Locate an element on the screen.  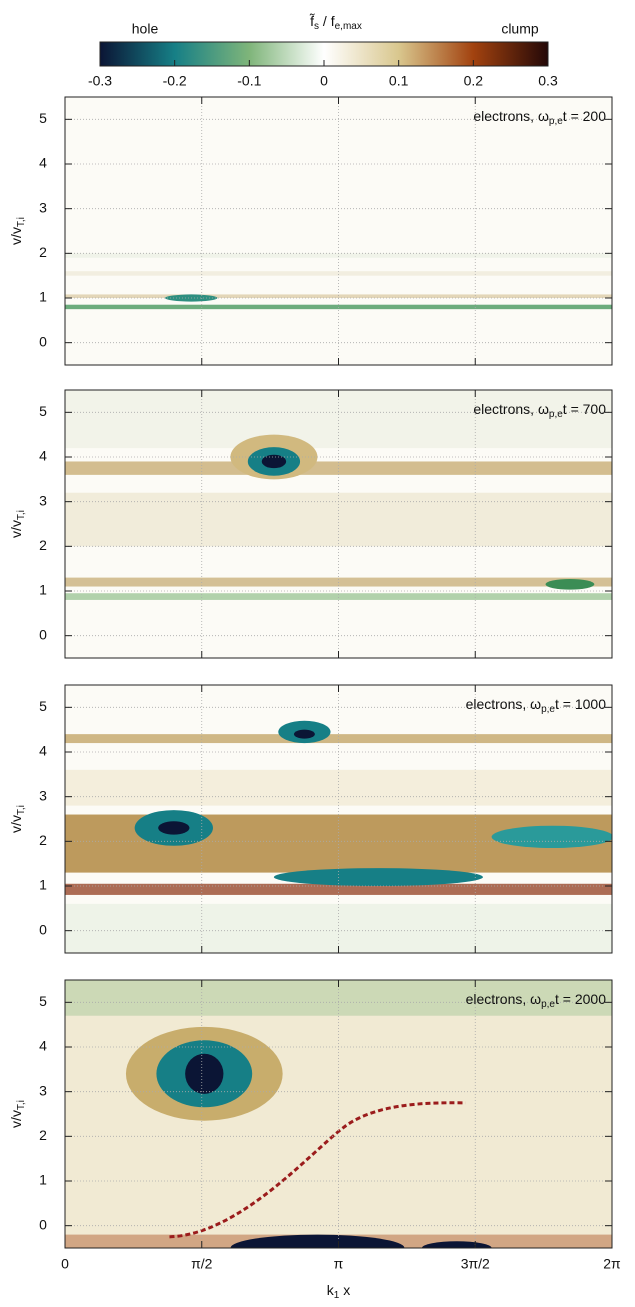
colorbar-title: f̃s / fe,max is located at coordinates (335, 21).